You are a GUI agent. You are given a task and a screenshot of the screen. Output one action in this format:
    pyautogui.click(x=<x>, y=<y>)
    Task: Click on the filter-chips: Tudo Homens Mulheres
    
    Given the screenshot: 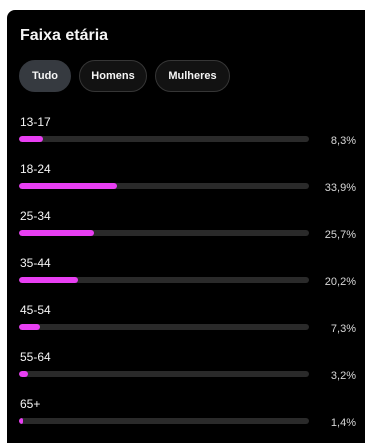 What is the action you would take?
    pyautogui.click(x=124, y=76)
    